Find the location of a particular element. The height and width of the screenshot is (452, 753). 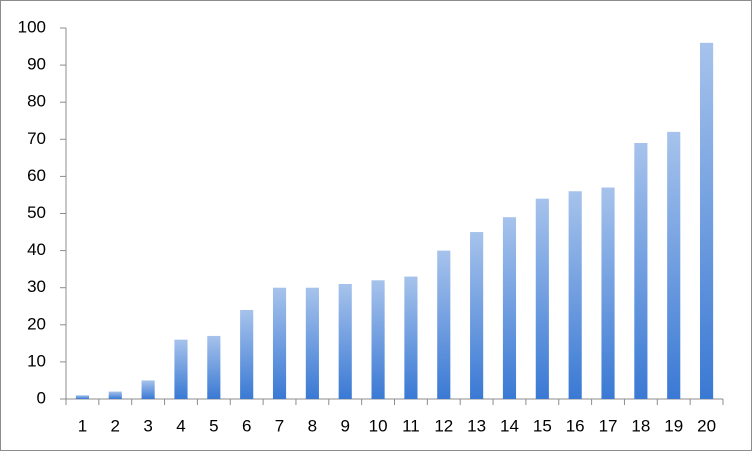

x-tick-label: 8 is located at coordinates (312, 425).